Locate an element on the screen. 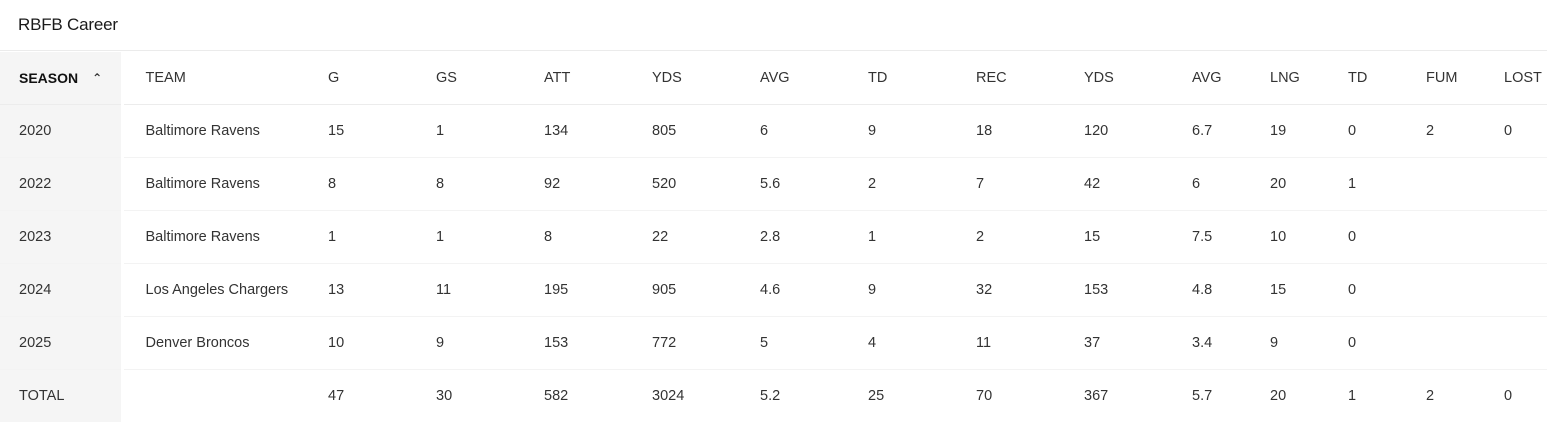 The width and height of the screenshot is (1547, 422). cell-gs: 11 is located at coordinates (470, 290).